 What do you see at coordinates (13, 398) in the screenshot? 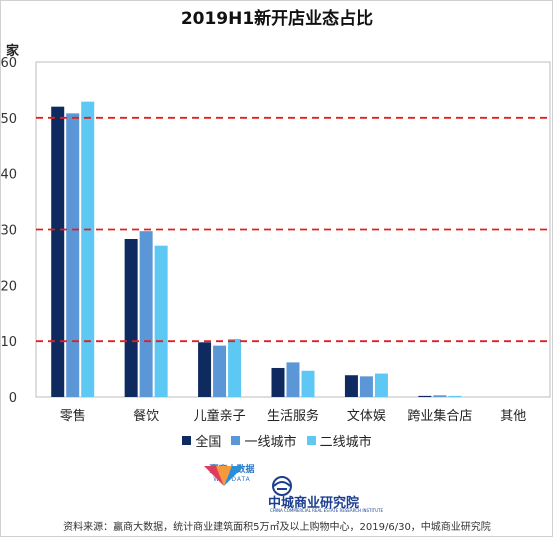
I see `y-tick-label: 0` at bounding box center [13, 398].